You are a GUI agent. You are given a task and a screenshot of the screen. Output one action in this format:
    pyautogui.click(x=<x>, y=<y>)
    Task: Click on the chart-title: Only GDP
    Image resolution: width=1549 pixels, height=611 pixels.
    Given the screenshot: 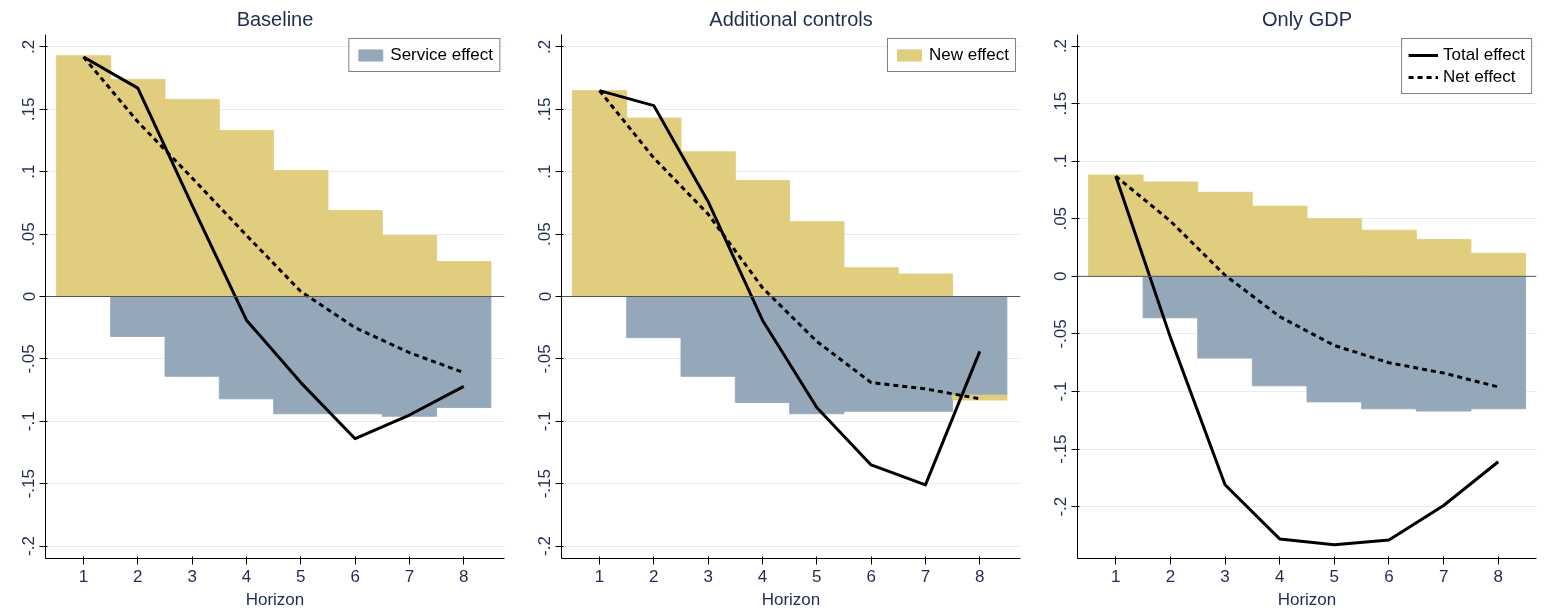 What is the action you would take?
    pyautogui.click(x=1307, y=18)
    